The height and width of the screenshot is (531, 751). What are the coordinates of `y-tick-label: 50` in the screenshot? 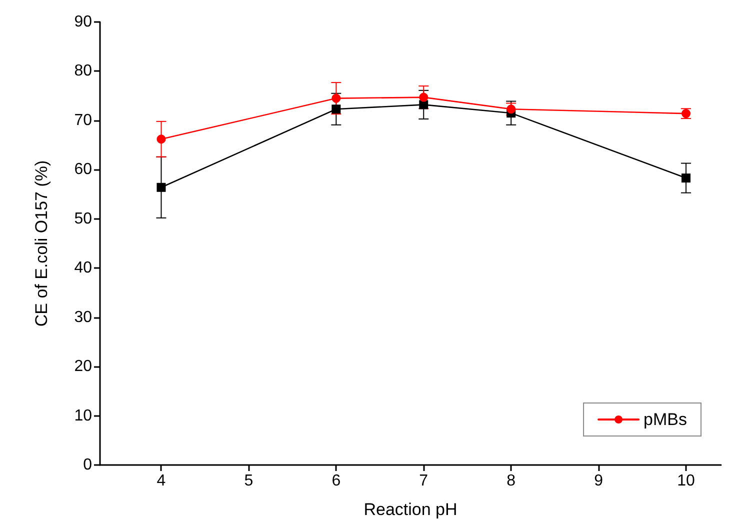 It's located at (83, 219).